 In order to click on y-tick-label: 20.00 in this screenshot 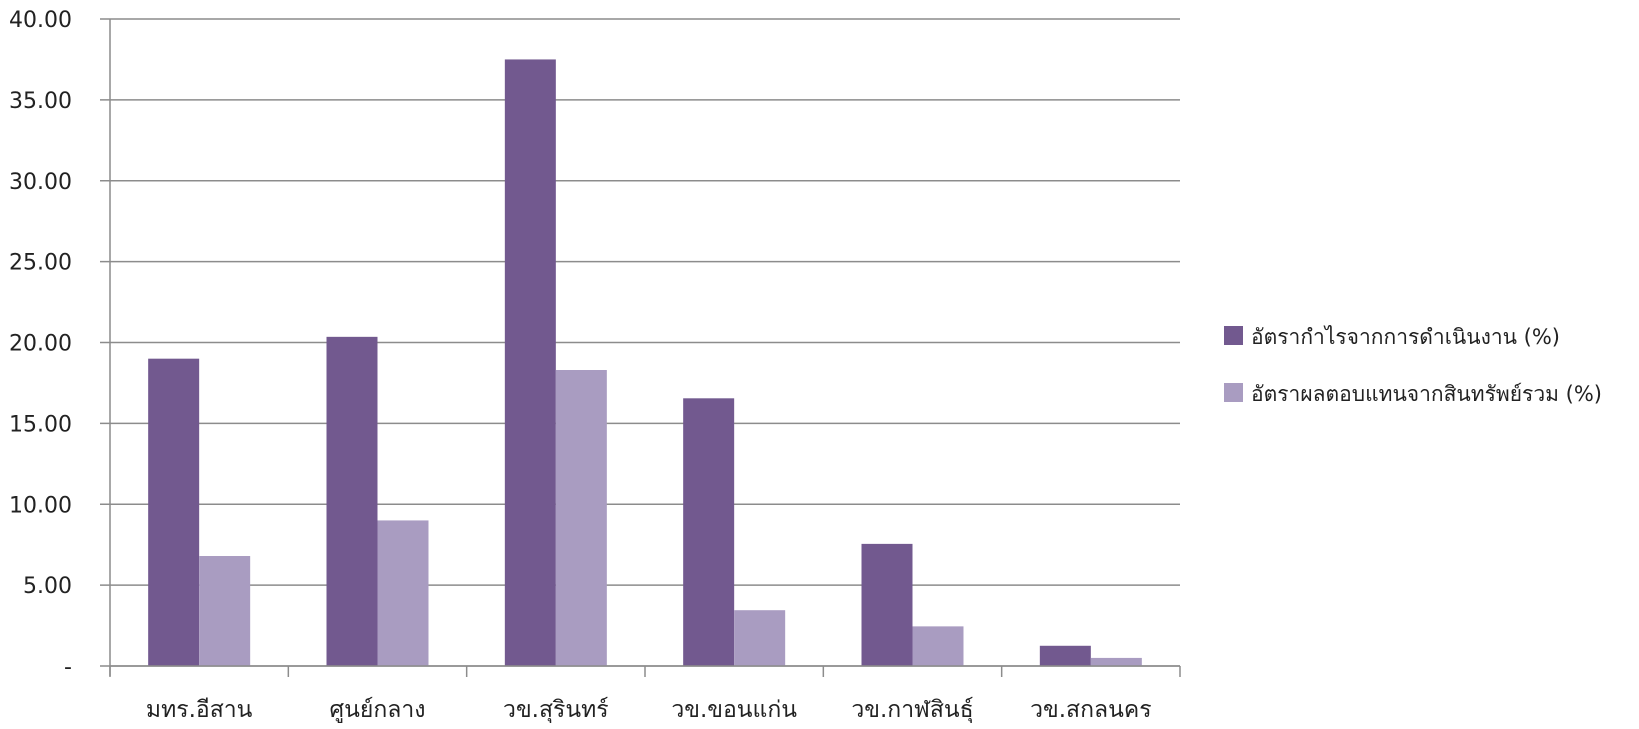, I will do `click(40, 344)`.